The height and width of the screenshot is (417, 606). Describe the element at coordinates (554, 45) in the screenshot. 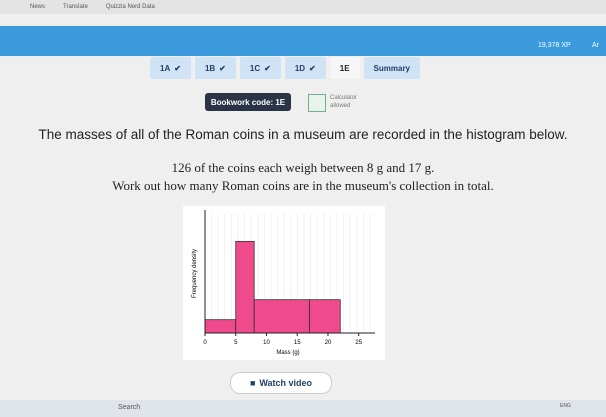

I see `xp: 19,378 XP` at that location.